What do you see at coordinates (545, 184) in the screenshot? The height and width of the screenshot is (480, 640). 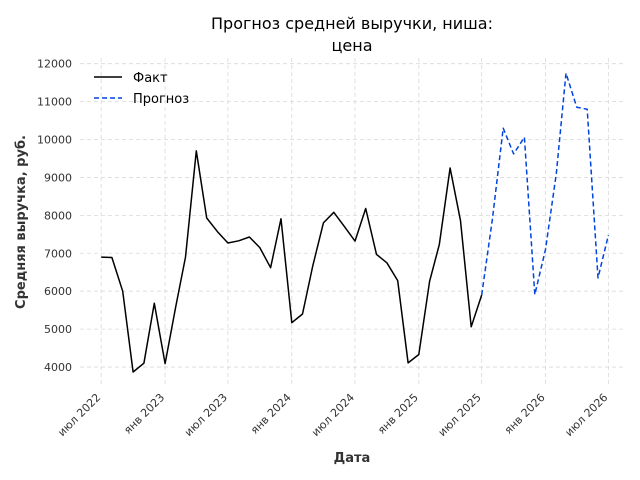 I see `series-line-forecast` at bounding box center [545, 184].